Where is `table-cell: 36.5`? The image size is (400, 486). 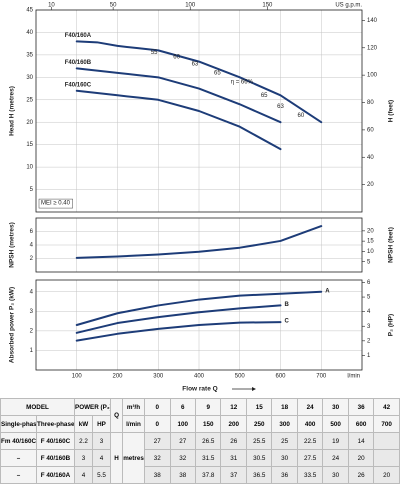 table-cell: 36.5 is located at coordinates (259, 475).